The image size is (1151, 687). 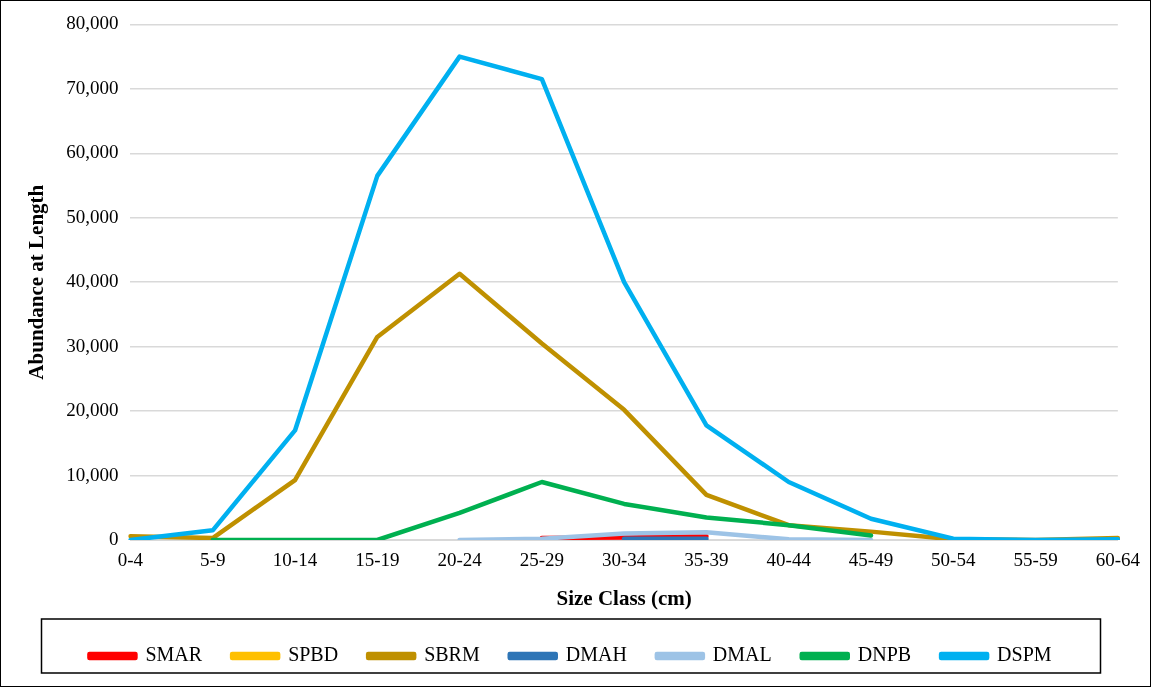 I want to click on legend-label: DMAL, so click(x=742, y=654).